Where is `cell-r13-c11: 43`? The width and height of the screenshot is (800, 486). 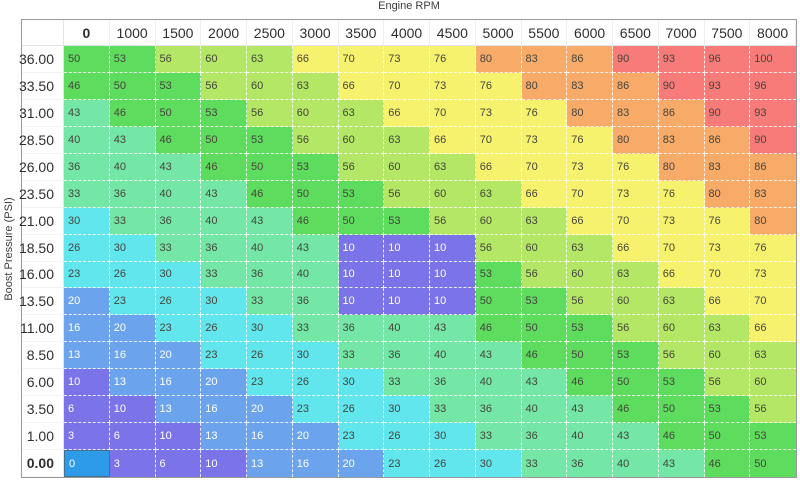 cell-r13-c11: 43 is located at coordinates (590, 410).